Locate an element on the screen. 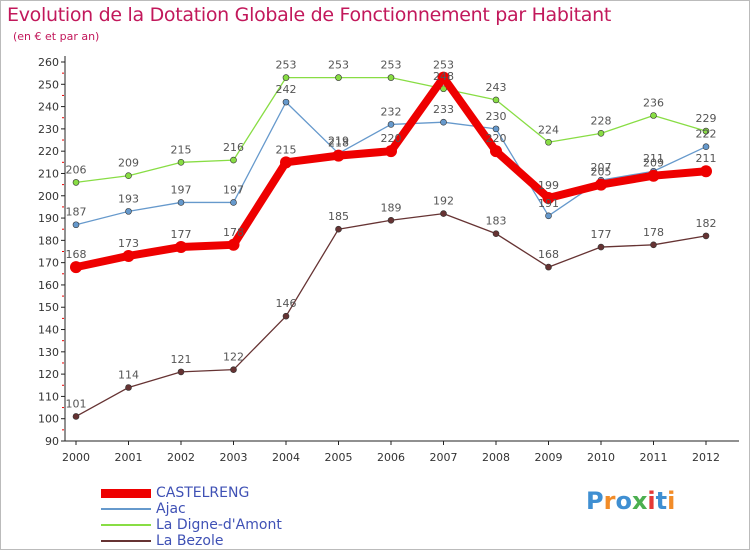 The width and height of the screenshot is (750, 550). logo-letter: t is located at coordinates (661, 501).